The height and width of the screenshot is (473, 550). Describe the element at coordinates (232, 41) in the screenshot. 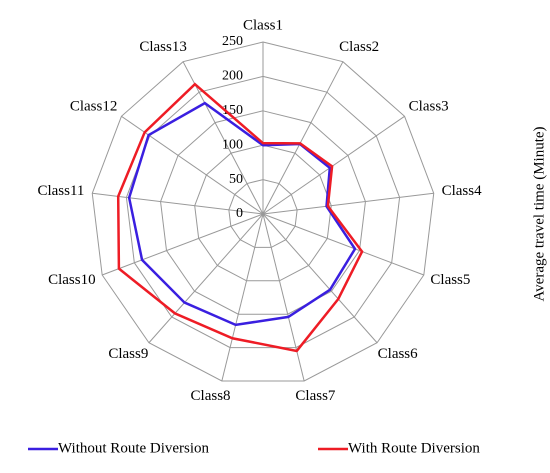

I see `tick-label: 250` at that location.